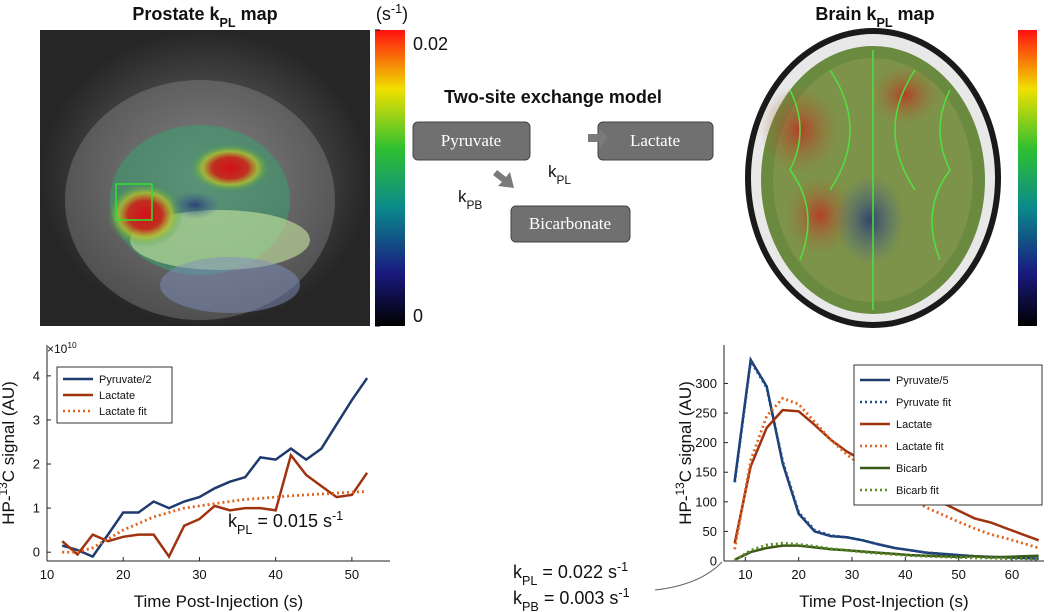 This screenshot has width=1050, height=612. What do you see at coordinates (706, 501) in the screenshot?
I see `y-tick-label: 100` at bounding box center [706, 501].